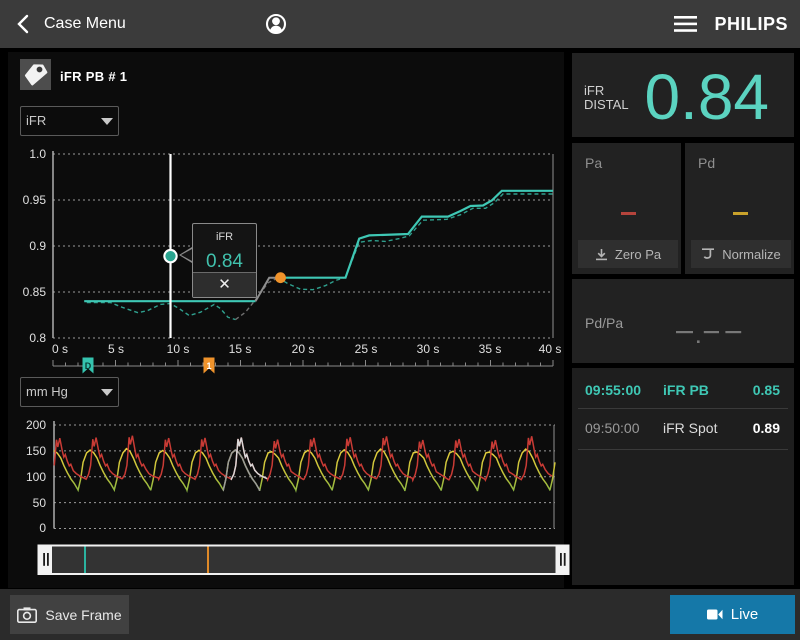  Describe the element at coordinates (303, 349) in the screenshot. I see `svg-text: 20 s` at that location.